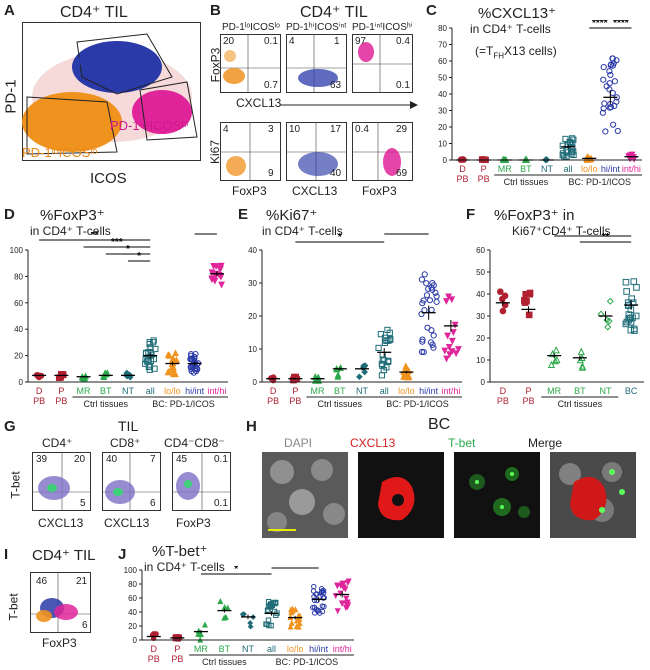 The image size is (650, 670). I want to click on gate-label-orange: PD-1ˡᵒICOSˡᵒ, so click(60, 152).